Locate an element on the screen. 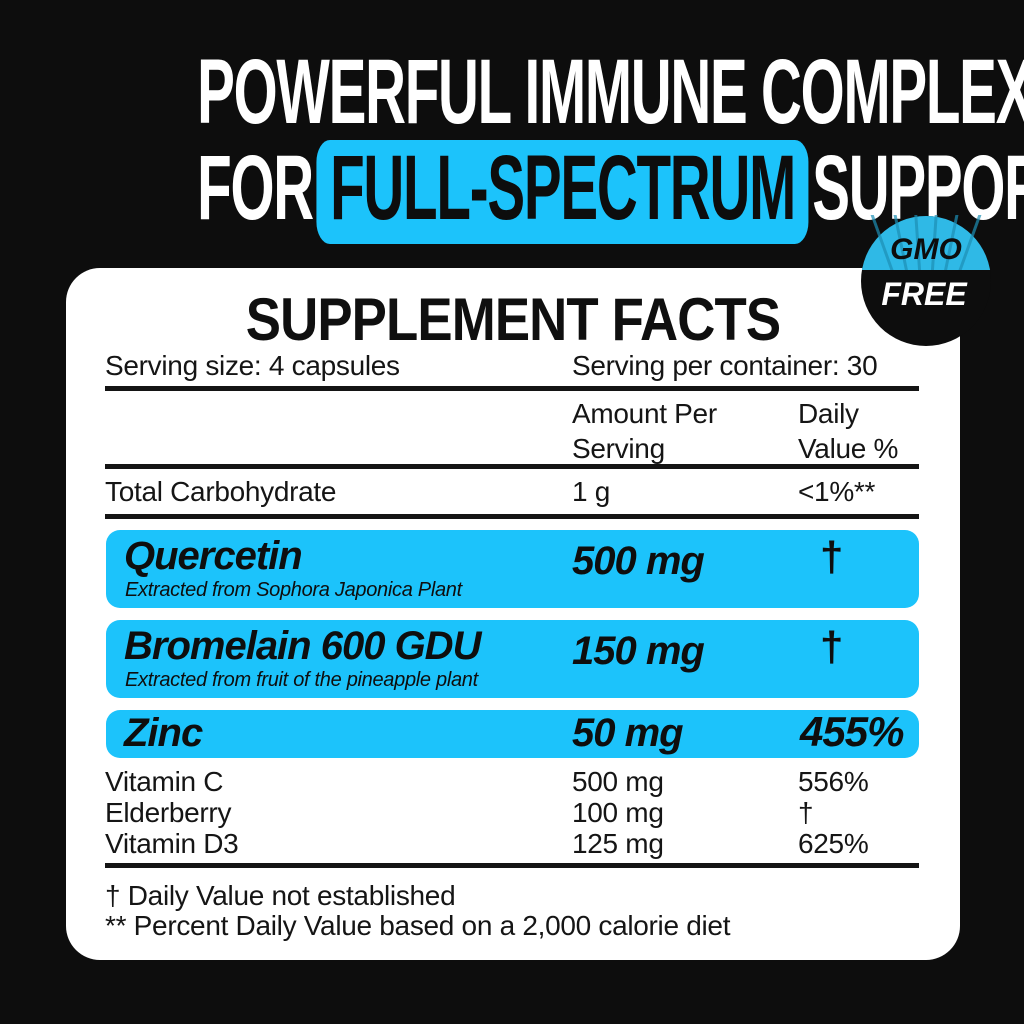 This screenshot has width=1024, height=1024. column-header-daily: Daily Value % is located at coordinates (848, 431).